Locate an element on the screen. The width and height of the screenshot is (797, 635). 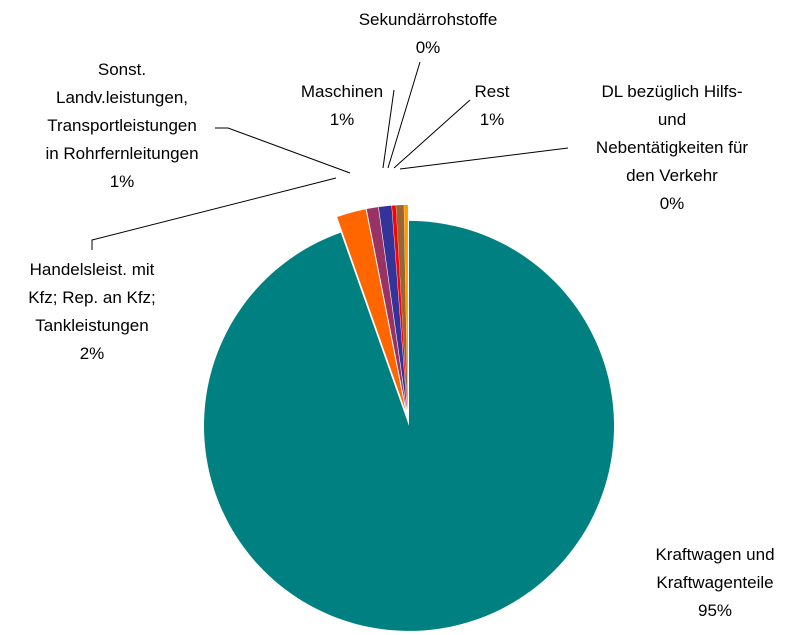
slice-label: Rest is located at coordinates (492, 91).